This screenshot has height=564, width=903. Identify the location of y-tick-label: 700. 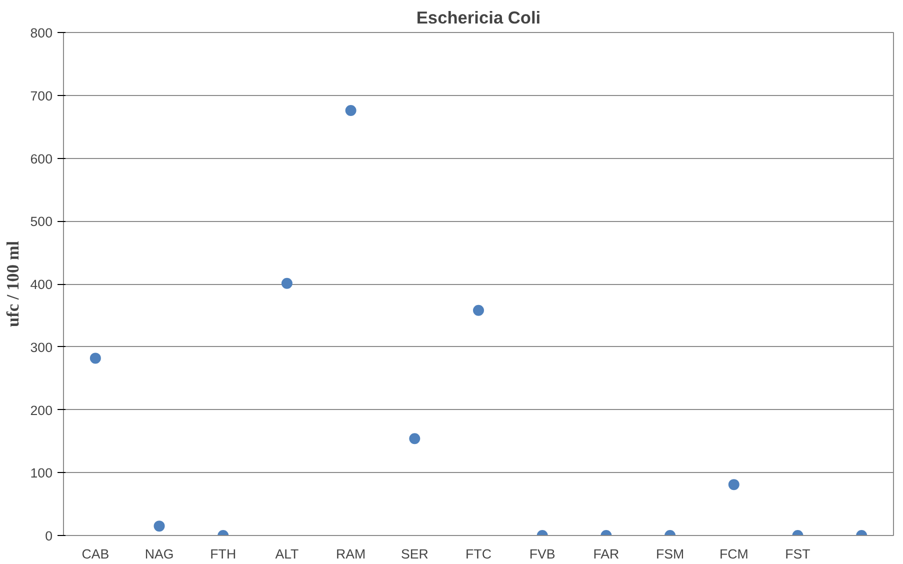
(41, 96).